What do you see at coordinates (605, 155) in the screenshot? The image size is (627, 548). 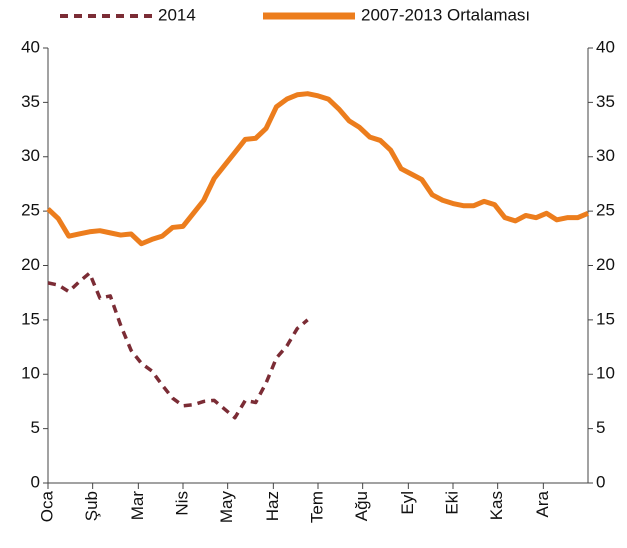 I see `y2-tick-label: 30` at bounding box center [605, 155].